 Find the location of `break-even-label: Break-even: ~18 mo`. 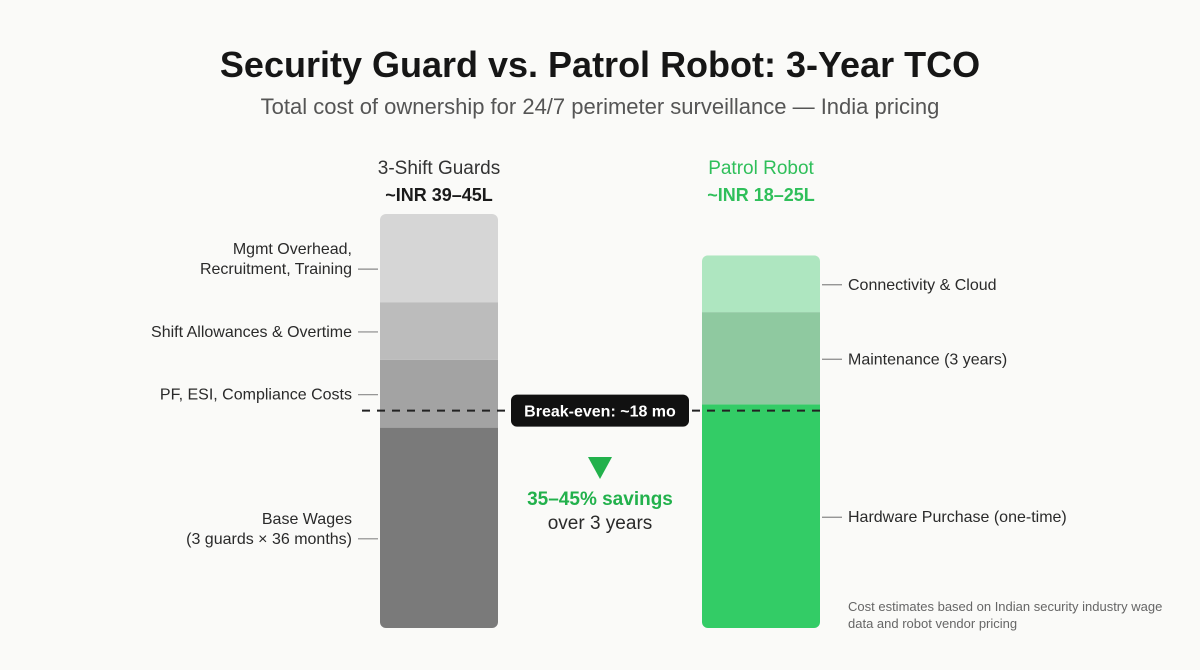

break-even-label: Break-even: ~18 mo is located at coordinates (600, 412).